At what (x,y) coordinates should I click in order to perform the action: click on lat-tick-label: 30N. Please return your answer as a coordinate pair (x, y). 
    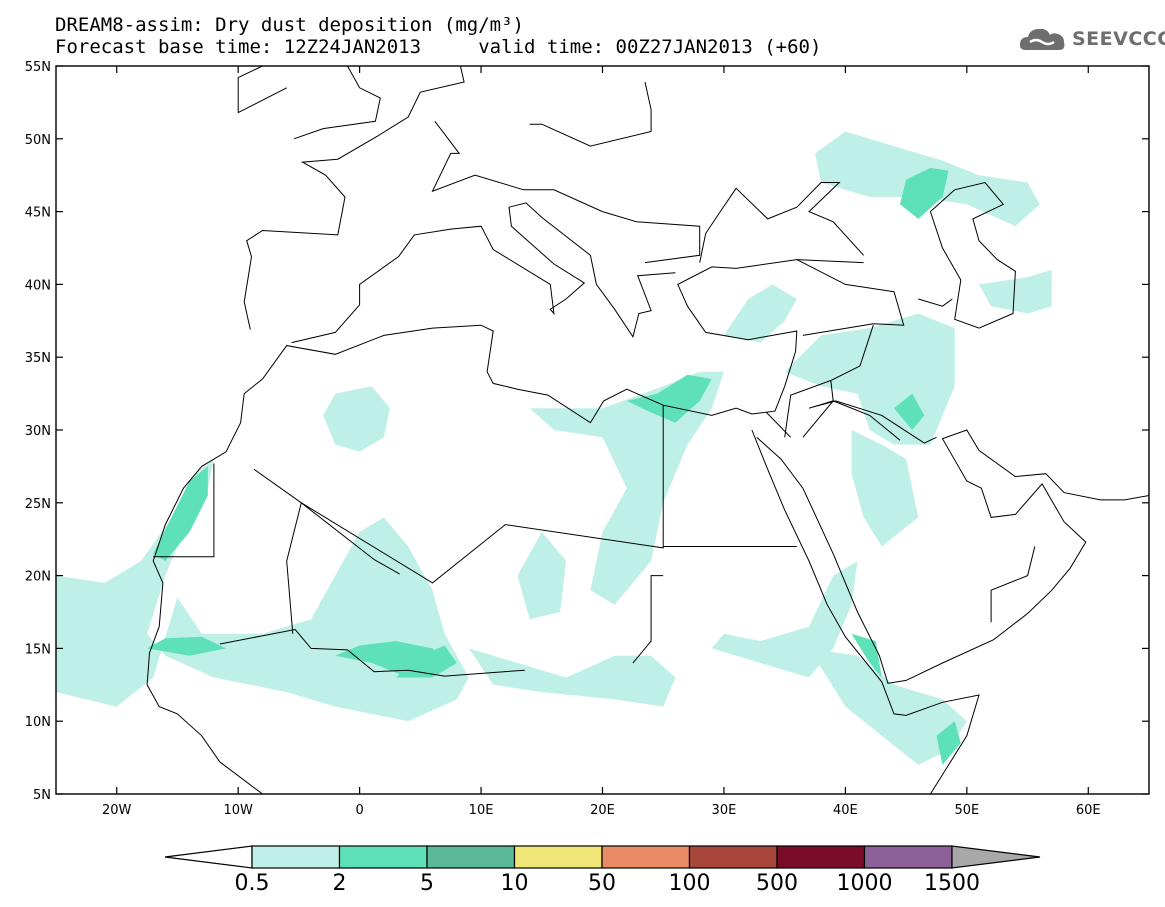
    Looking at the image, I should click on (38, 431).